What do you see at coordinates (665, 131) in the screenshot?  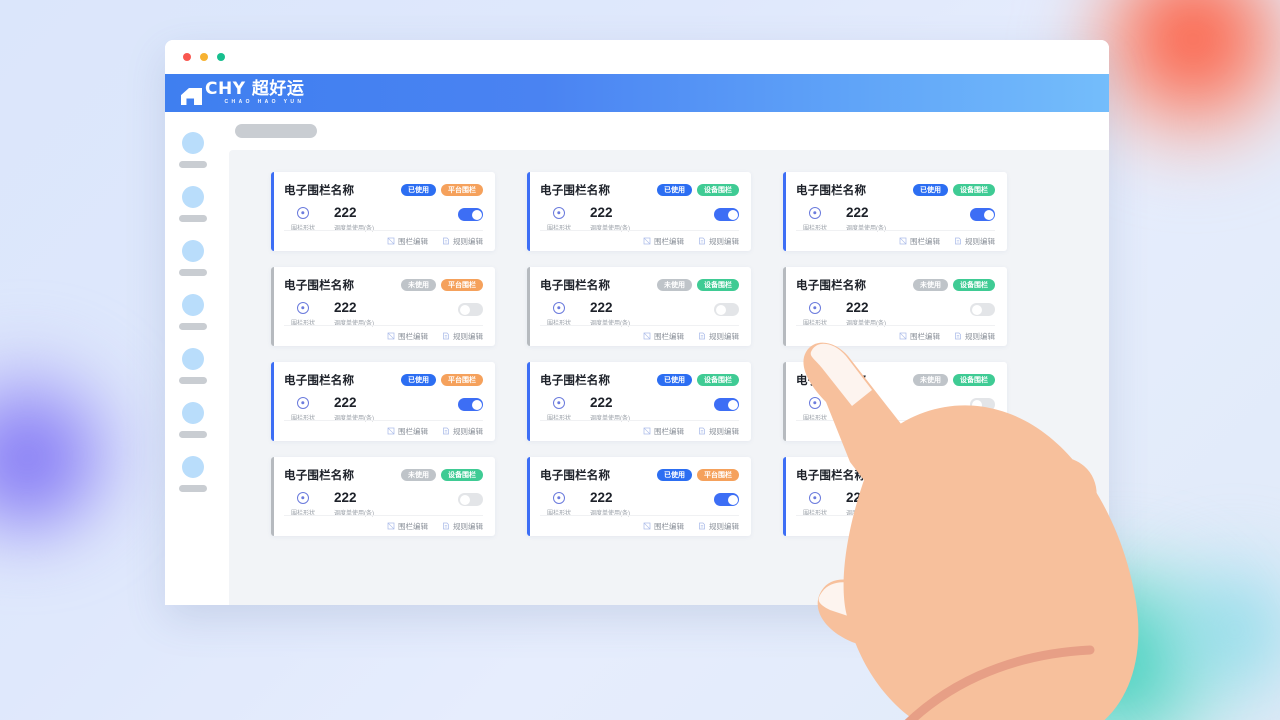 I see `breadcrumb-bar` at bounding box center [665, 131].